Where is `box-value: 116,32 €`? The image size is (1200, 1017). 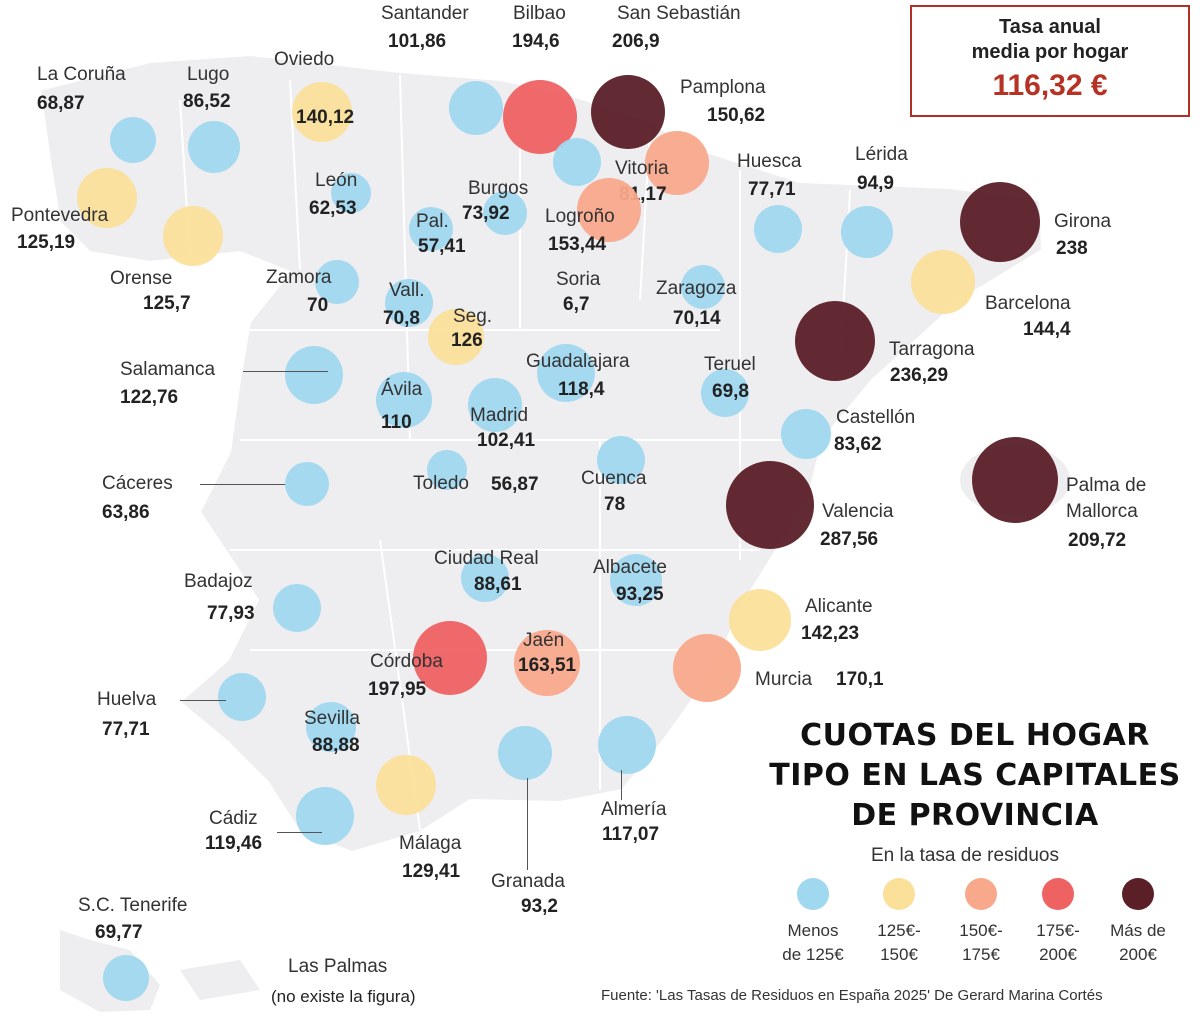
box-value: 116,32 € is located at coordinates (1050, 85).